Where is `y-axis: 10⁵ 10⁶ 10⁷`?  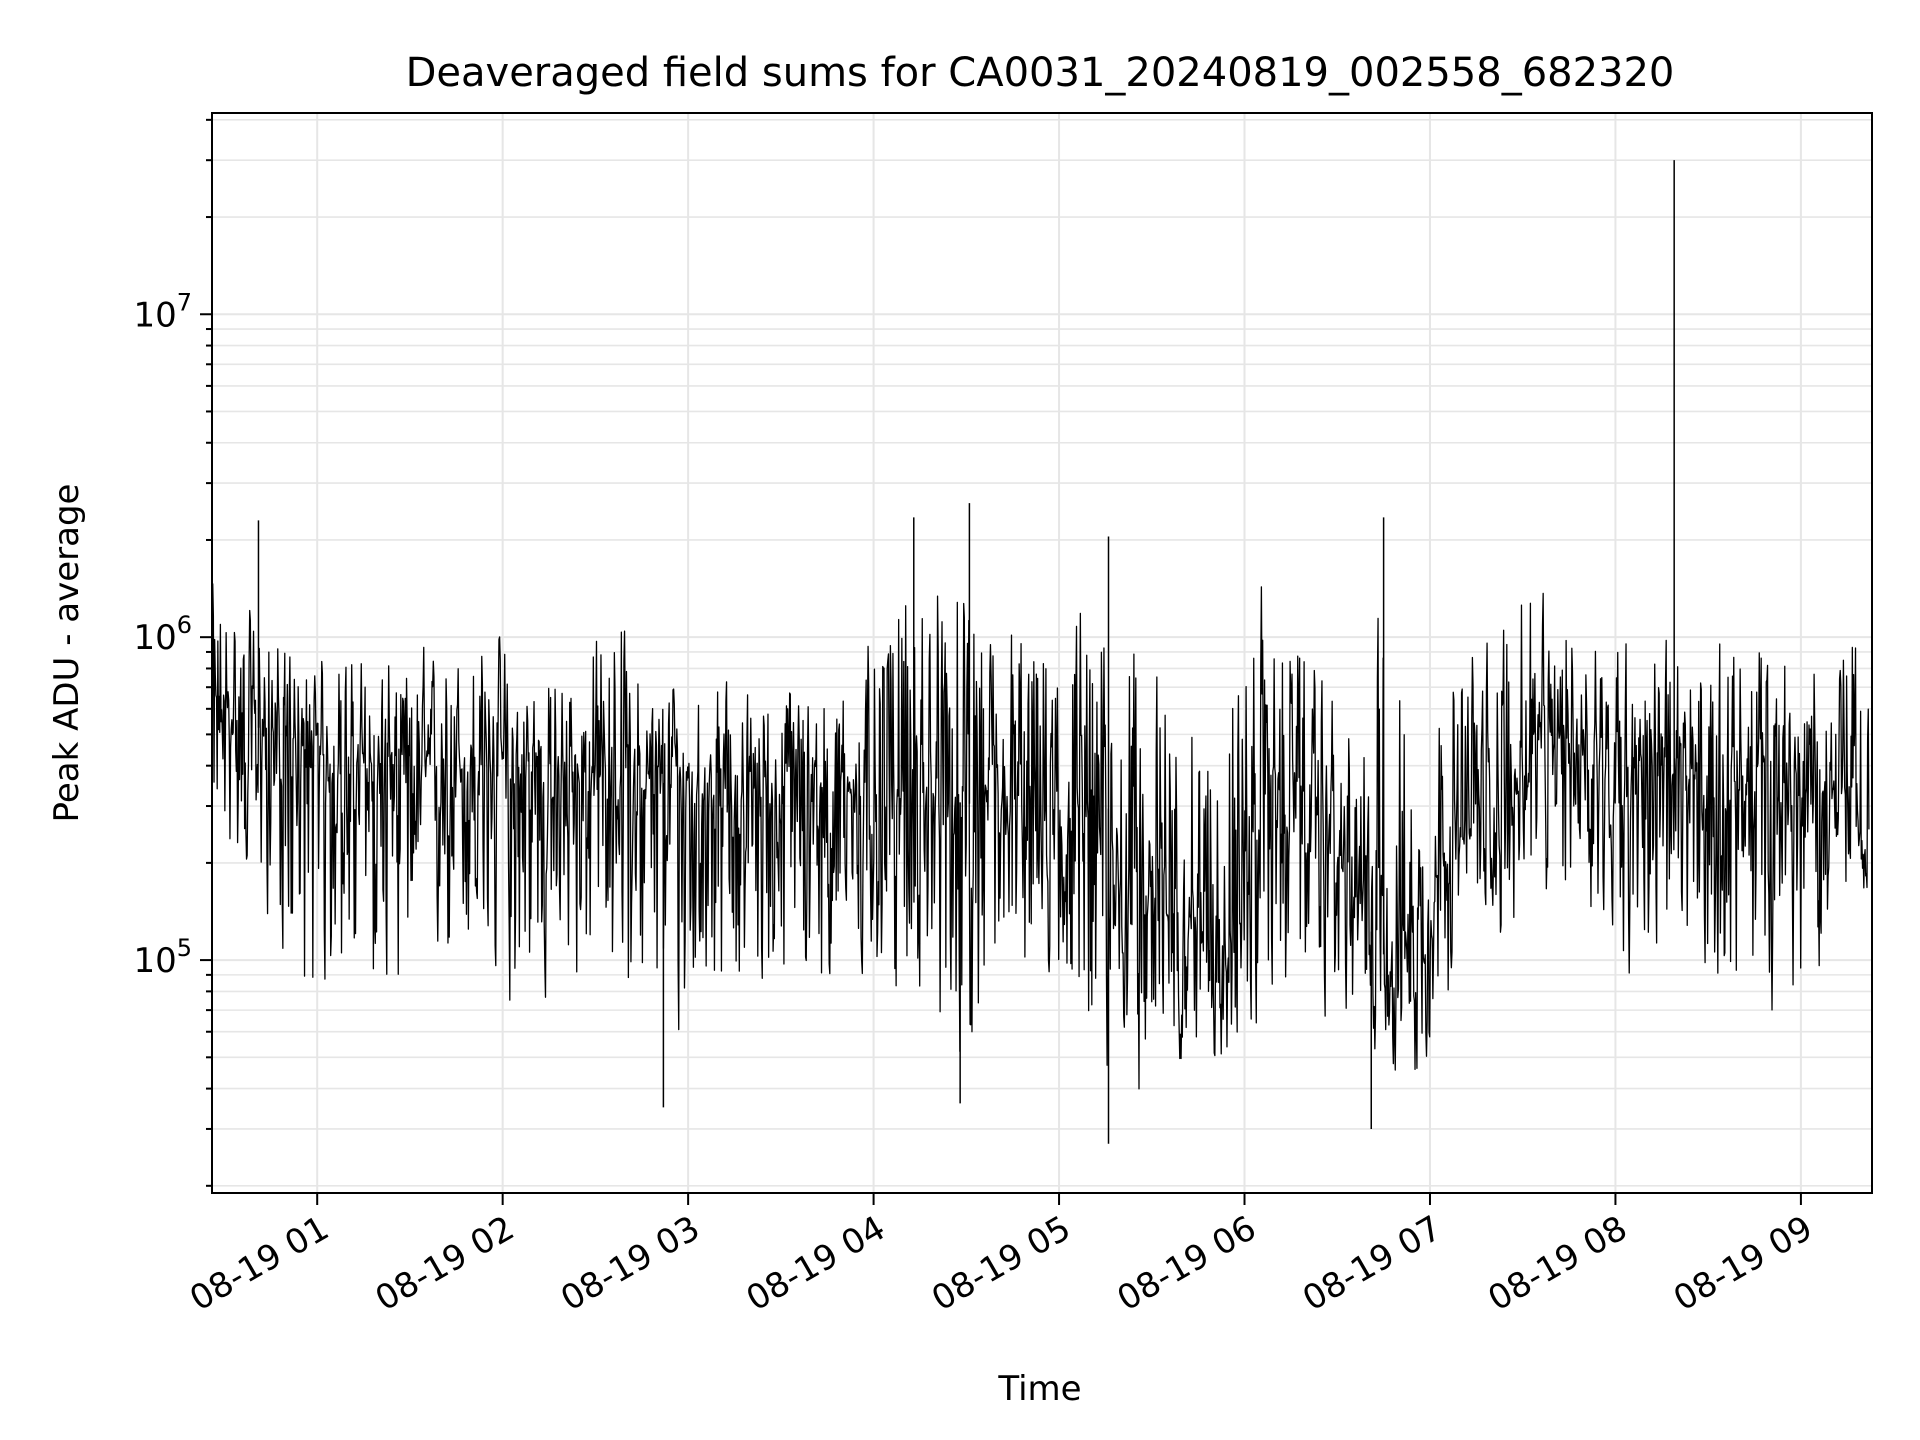
y-axis: 10⁵ 10⁶ 10⁷ is located at coordinates (172, 652).